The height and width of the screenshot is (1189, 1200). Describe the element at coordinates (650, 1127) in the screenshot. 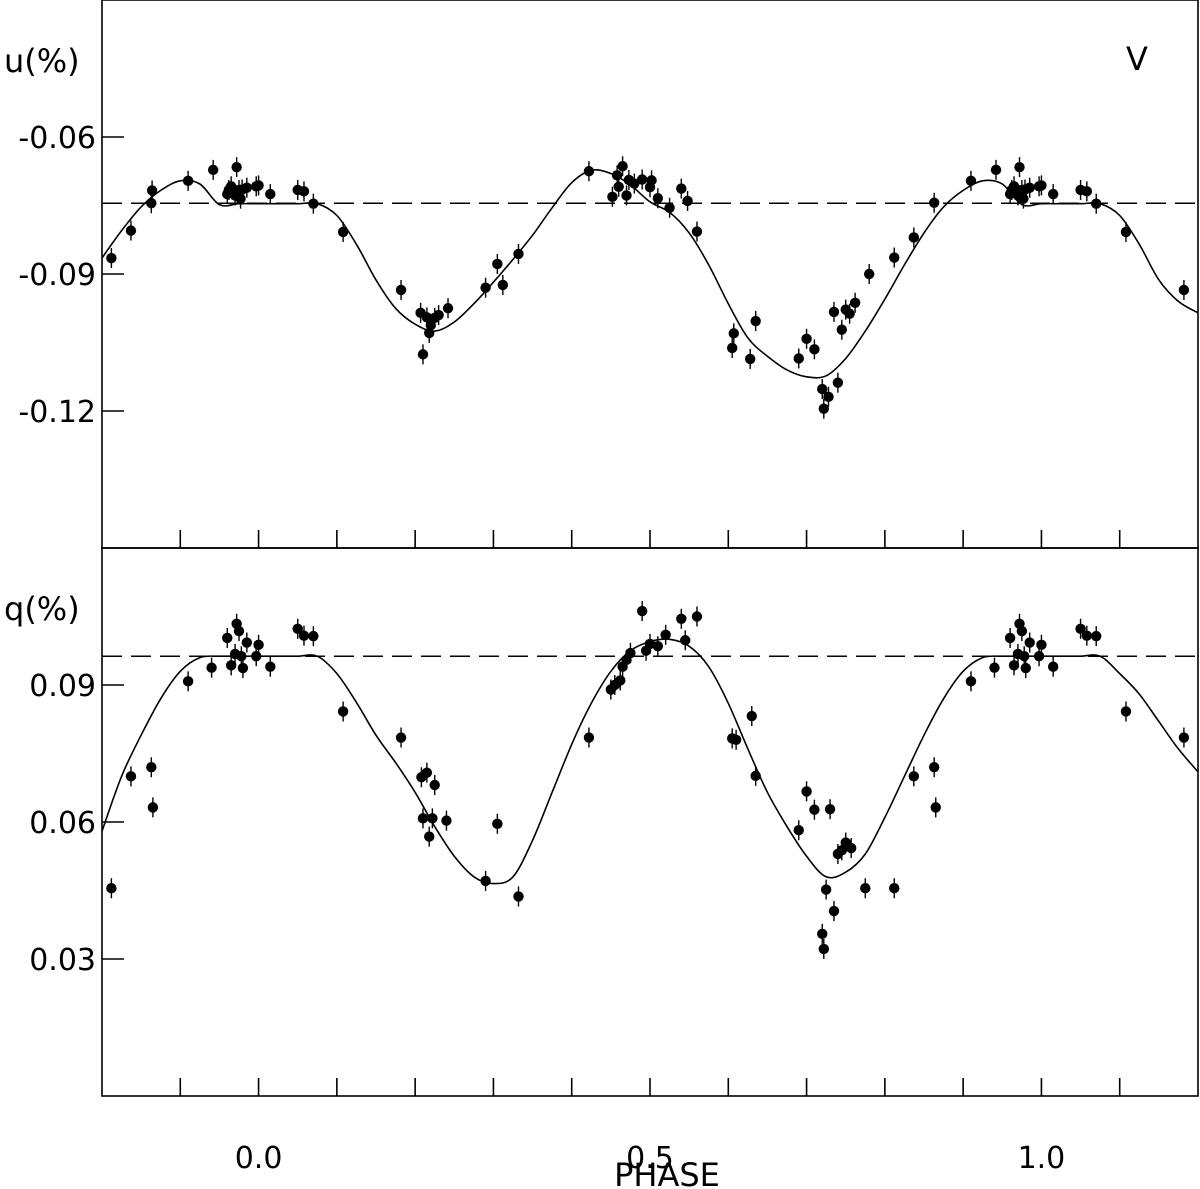

I see `lower-x-axis: 0.0 0.5 1.0` at that location.